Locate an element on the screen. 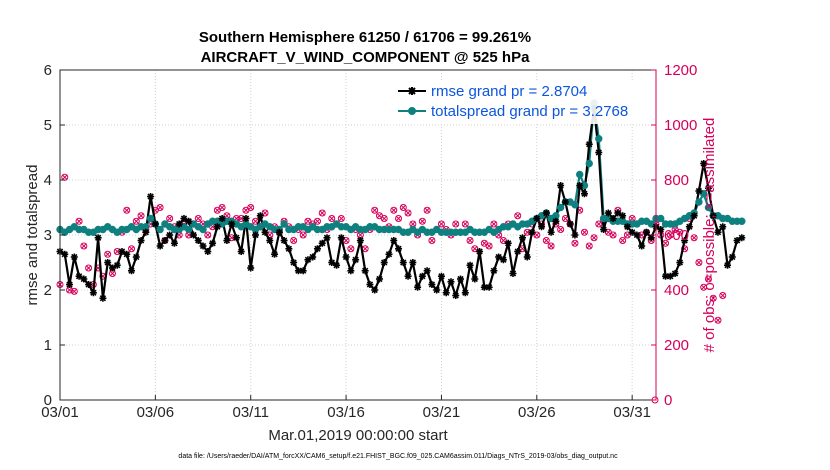 This screenshot has width=830, height=470. y-tick-label: 3 is located at coordinates (48, 235).